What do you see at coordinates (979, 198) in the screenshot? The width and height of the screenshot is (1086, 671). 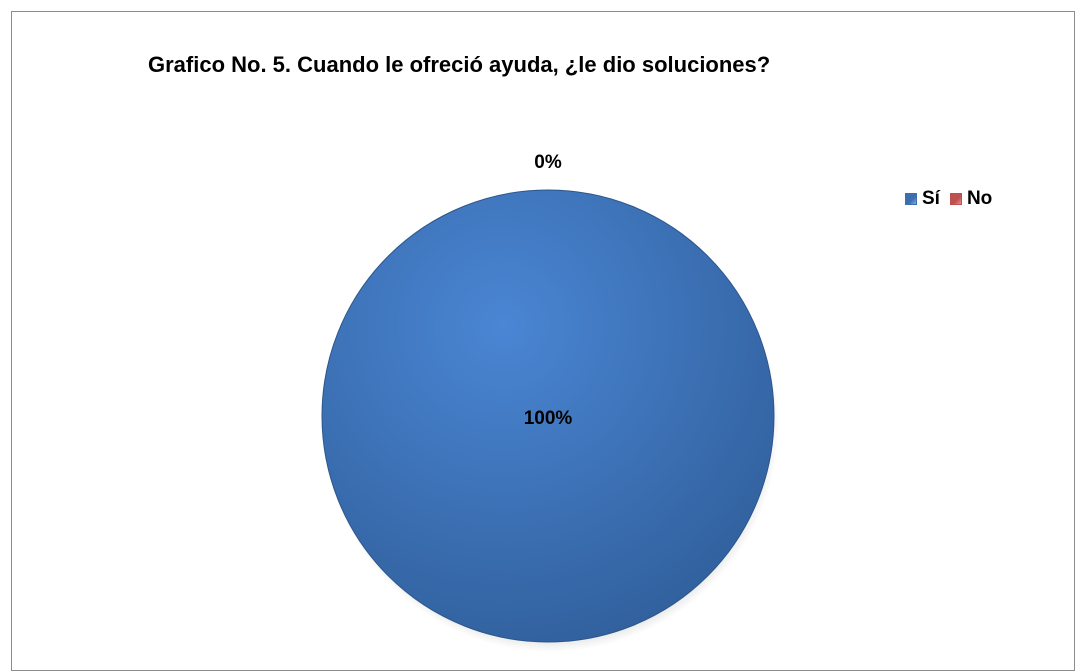 I see `legend-label-no: No` at bounding box center [979, 198].